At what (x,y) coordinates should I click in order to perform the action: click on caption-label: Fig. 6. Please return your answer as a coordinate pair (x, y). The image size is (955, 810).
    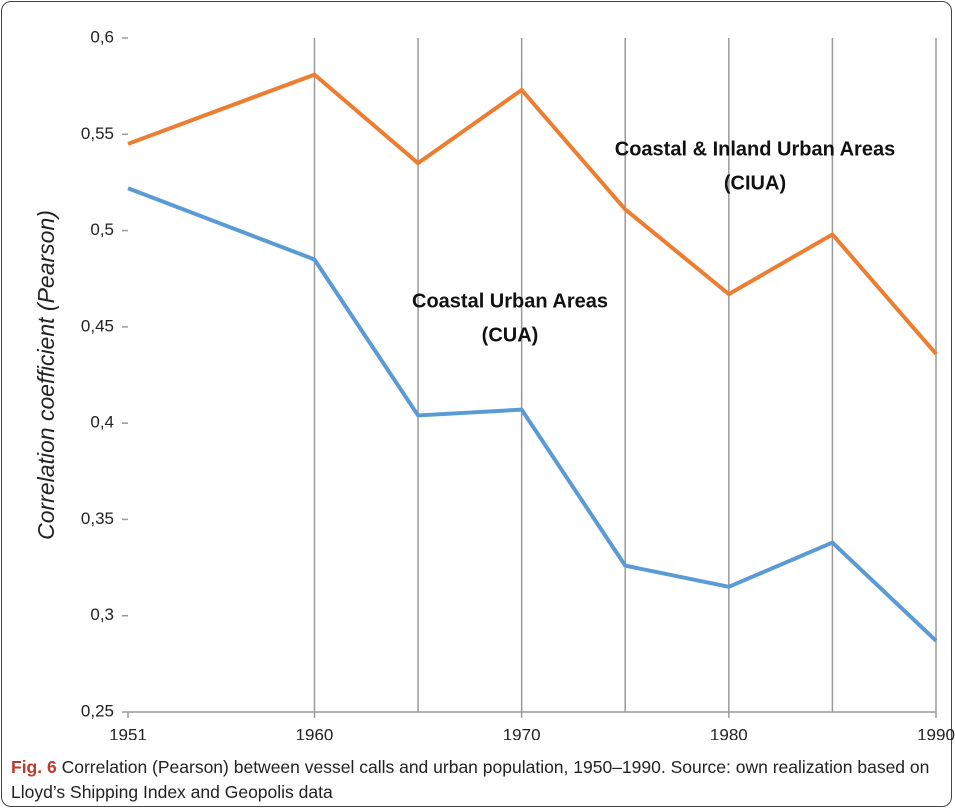
    Looking at the image, I should click on (34, 767).